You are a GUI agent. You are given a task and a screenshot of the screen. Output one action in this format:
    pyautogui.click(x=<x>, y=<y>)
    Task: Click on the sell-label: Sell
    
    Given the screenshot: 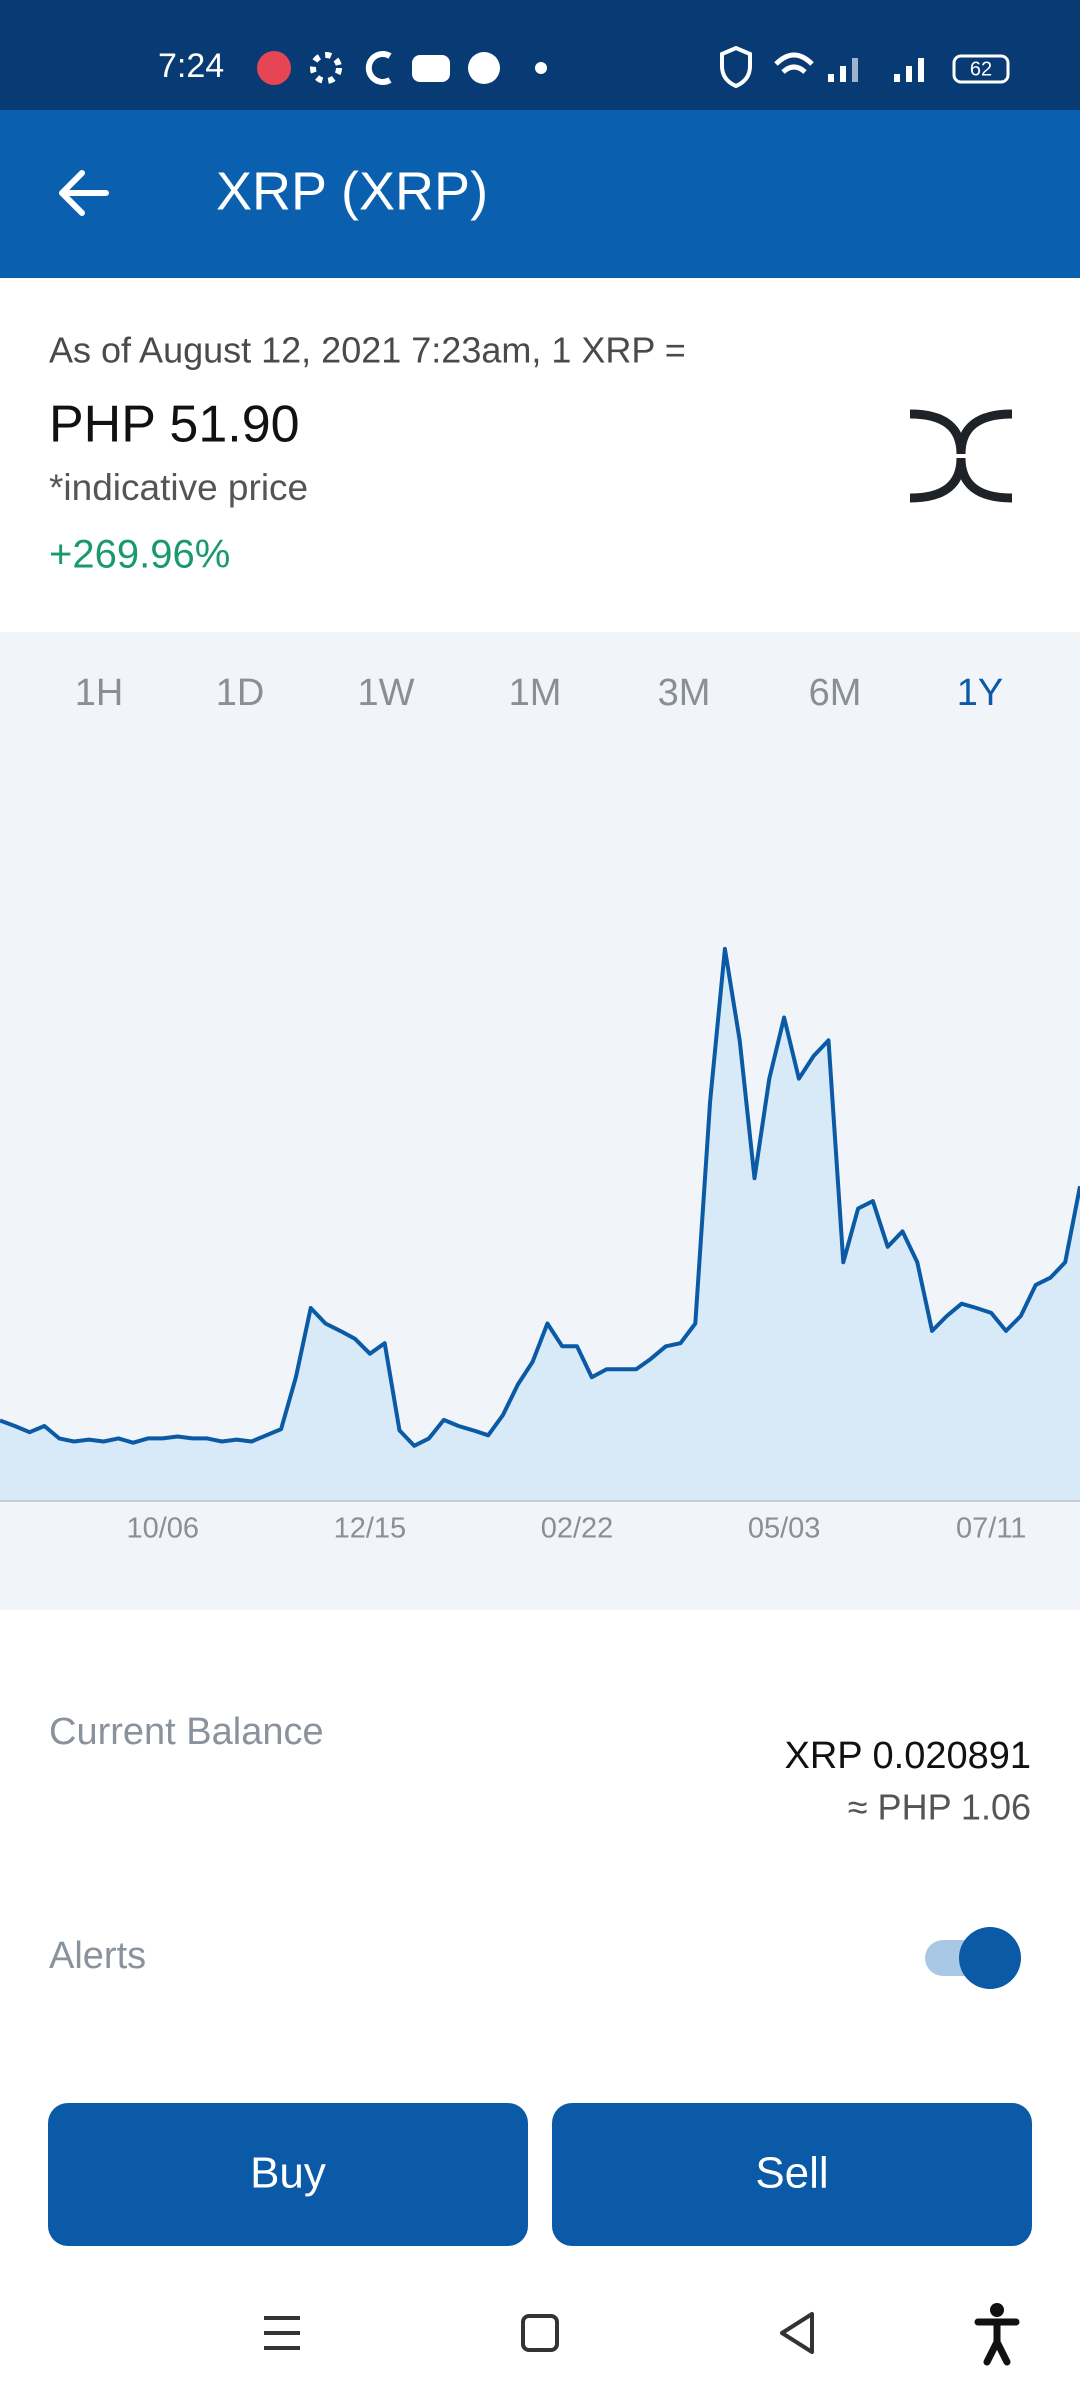 What is the action you would take?
    pyautogui.click(x=791, y=2173)
    